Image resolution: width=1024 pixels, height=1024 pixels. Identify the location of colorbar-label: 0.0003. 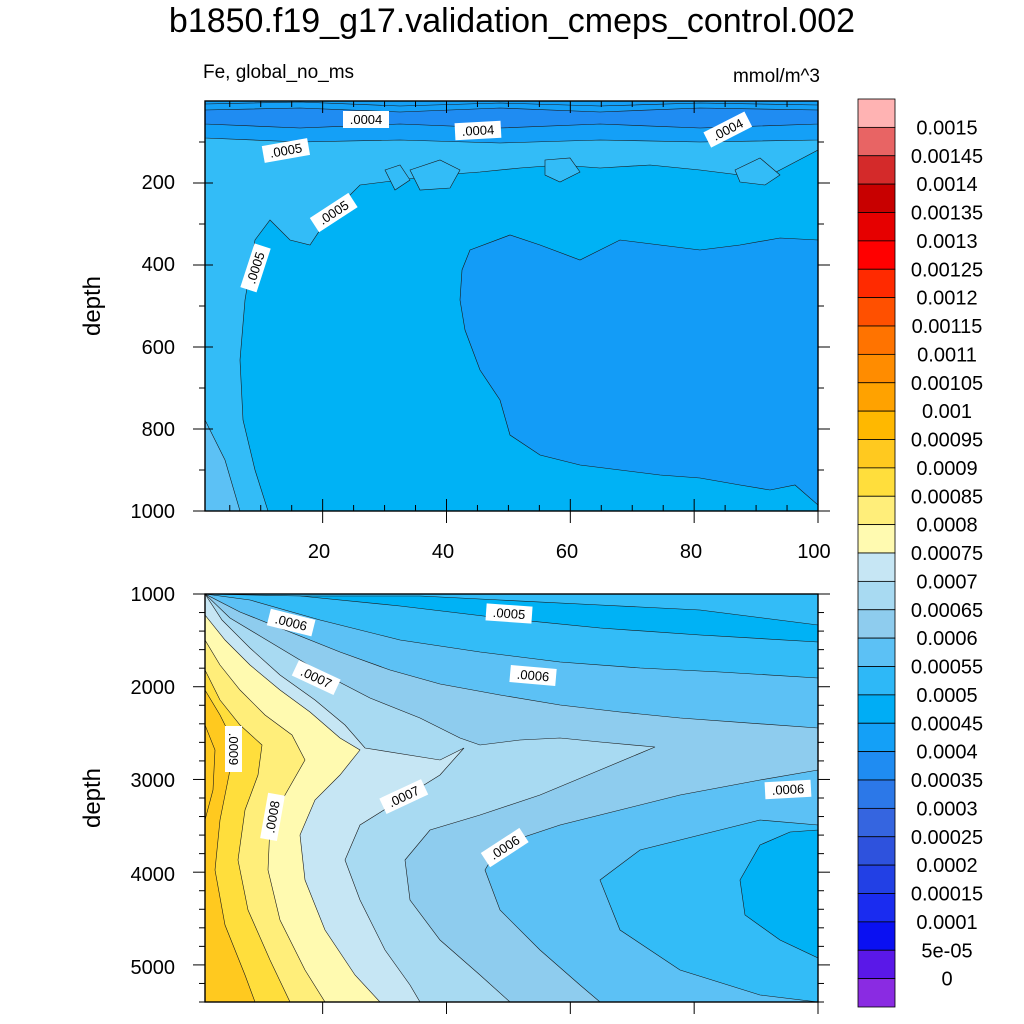
(946, 809).